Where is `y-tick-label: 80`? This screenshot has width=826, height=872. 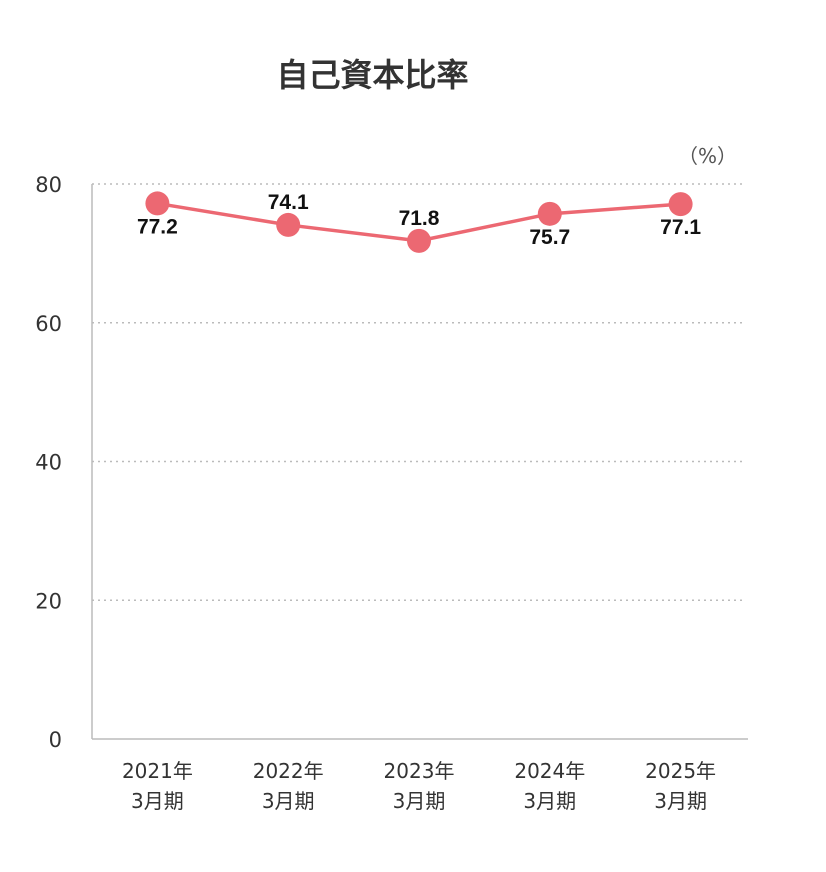 y-tick-label: 80 is located at coordinates (48, 185).